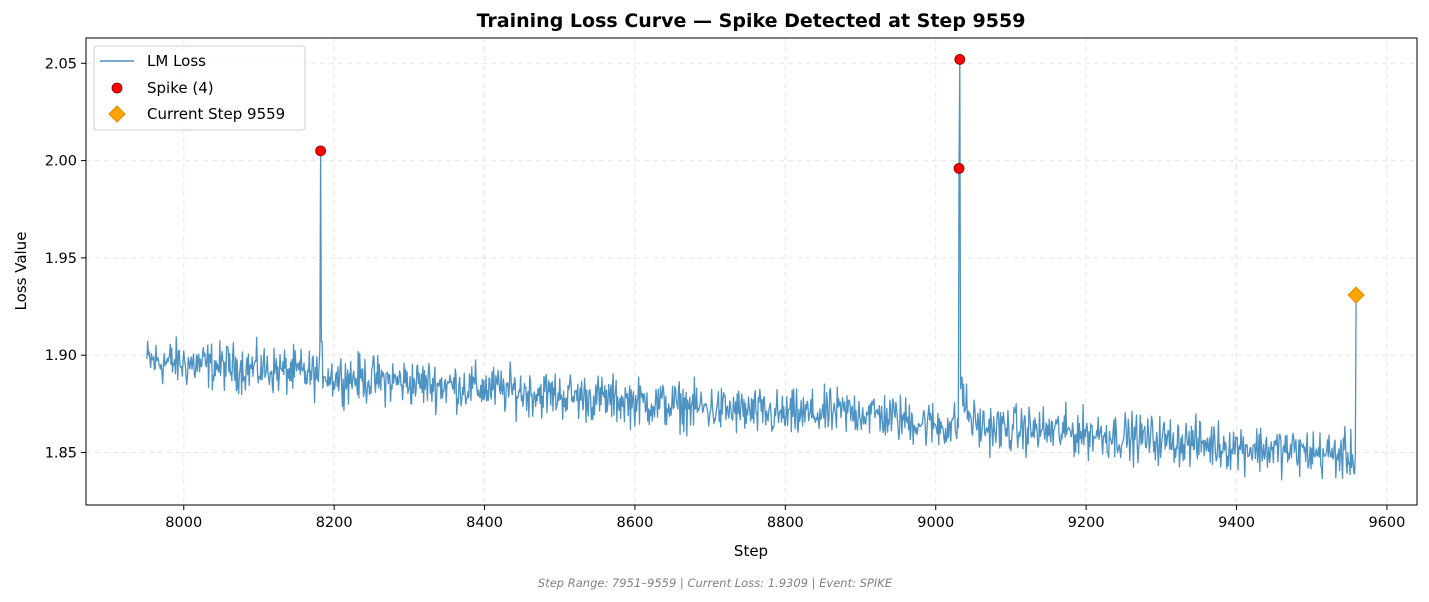 The height and width of the screenshot is (602, 1429). What do you see at coordinates (183, 523) in the screenshot?
I see `x-tick-label: 8000` at bounding box center [183, 523].